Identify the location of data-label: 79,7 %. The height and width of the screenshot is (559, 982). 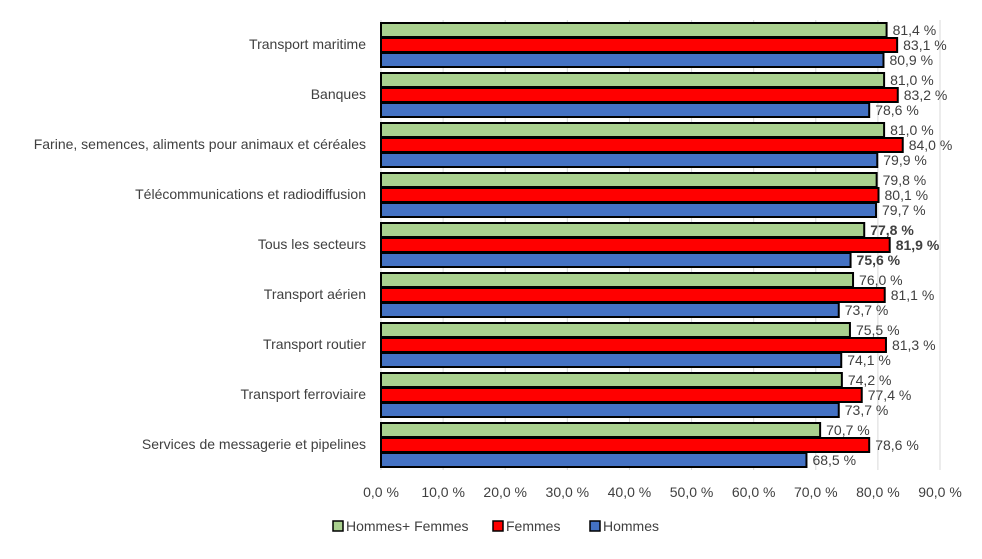
(904, 210).